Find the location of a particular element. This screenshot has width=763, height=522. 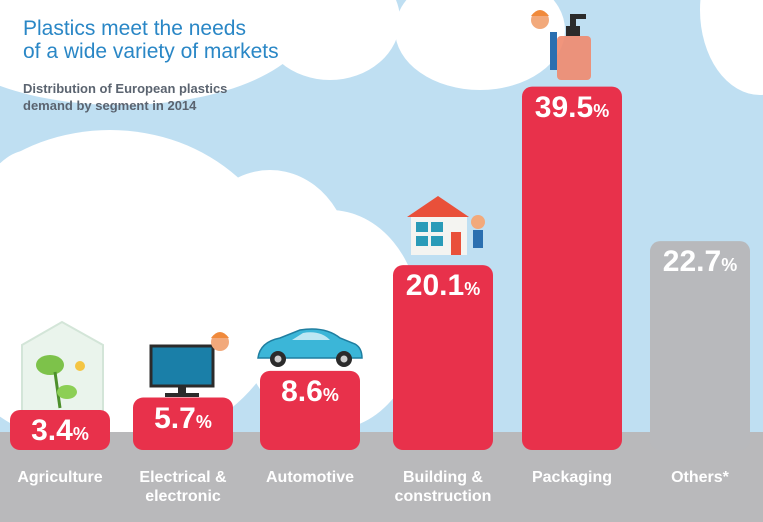

category-label-line: Others* is located at coordinates (700, 477).